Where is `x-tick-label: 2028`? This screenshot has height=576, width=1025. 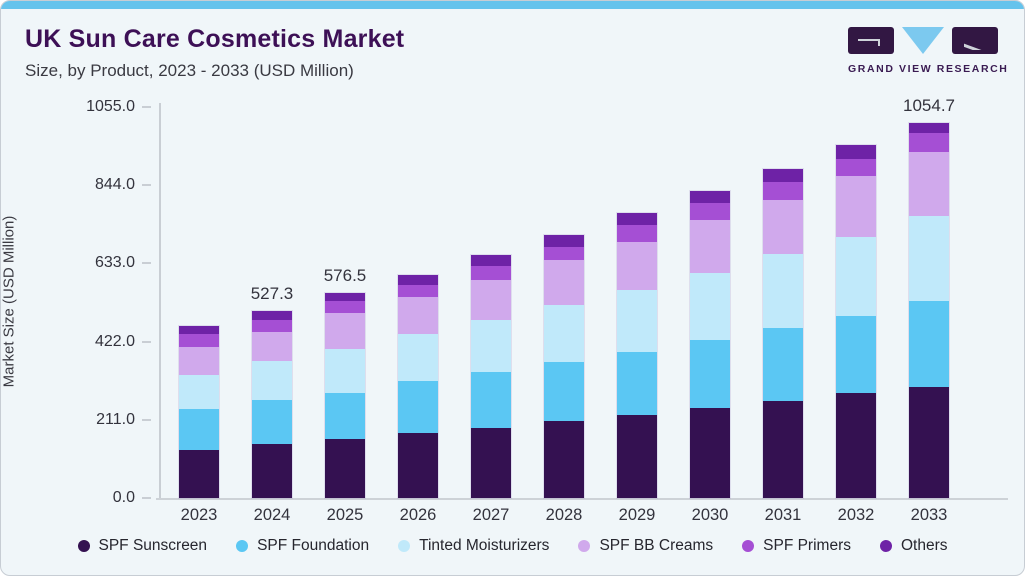
x-tick-label: 2028 is located at coordinates (564, 515).